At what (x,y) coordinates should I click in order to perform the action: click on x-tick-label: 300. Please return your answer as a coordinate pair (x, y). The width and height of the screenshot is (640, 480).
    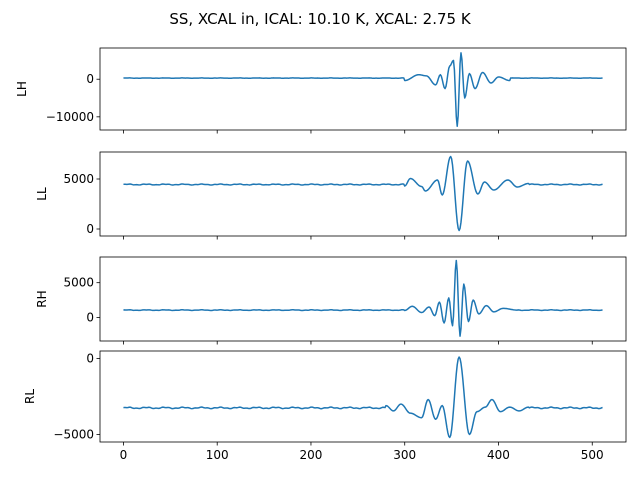
    Looking at the image, I should click on (404, 455).